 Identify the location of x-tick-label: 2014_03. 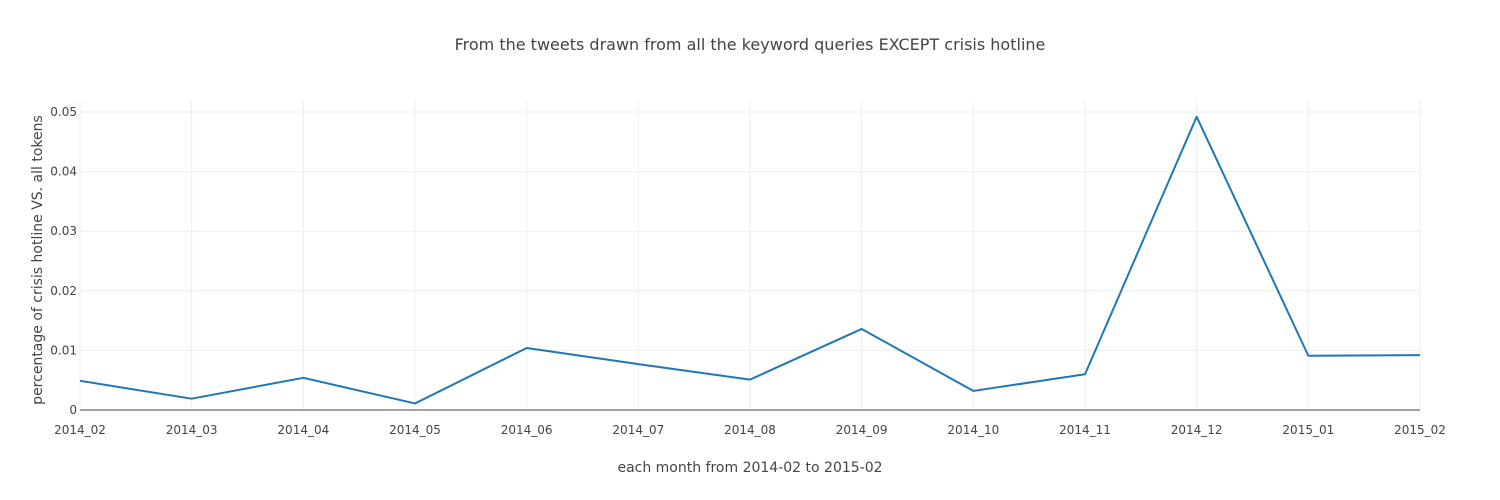
(192, 430).